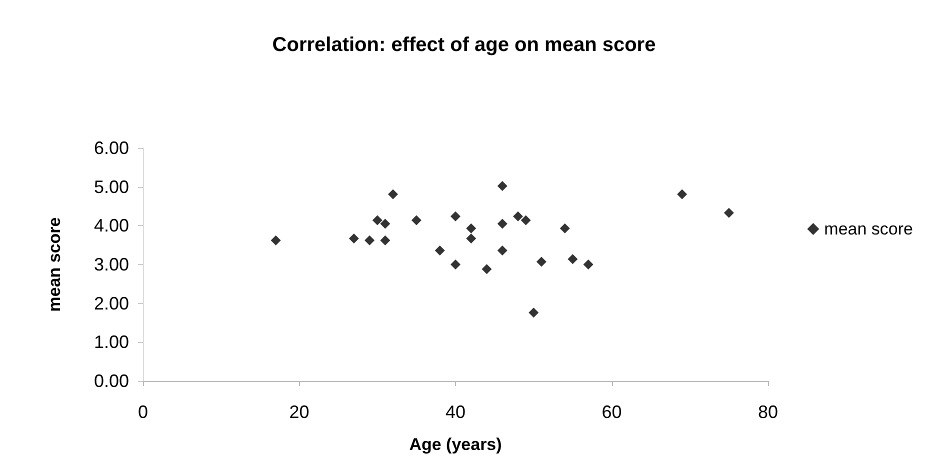 This screenshot has height=458, width=928. Describe the element at coordinates (111, 381) in the screenshot. I see `y-tick-label: 0.00` at that location.